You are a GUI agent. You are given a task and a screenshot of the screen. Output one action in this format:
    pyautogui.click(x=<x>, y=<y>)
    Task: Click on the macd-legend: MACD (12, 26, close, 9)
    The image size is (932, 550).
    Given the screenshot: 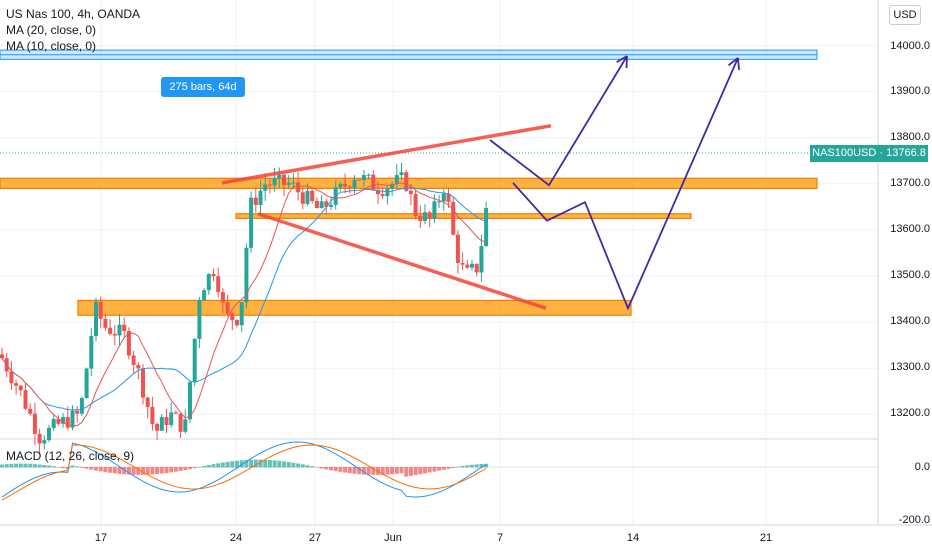 What is the action you would take?
    pyautogui.click(x=70, y=456)
    